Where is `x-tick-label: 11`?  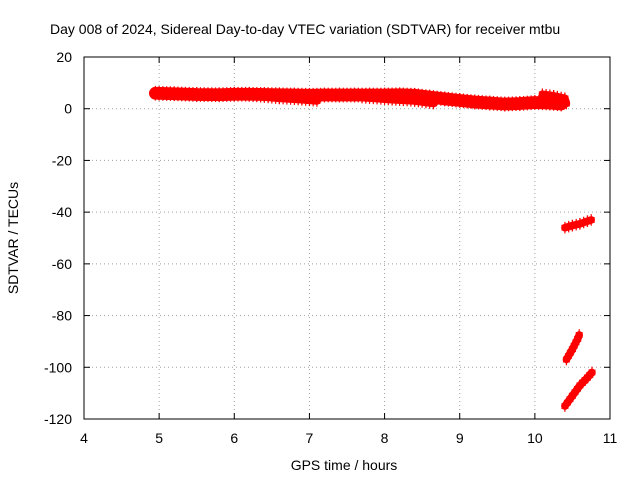 x-tick-label: 11 is located at coordinates (610, 438).